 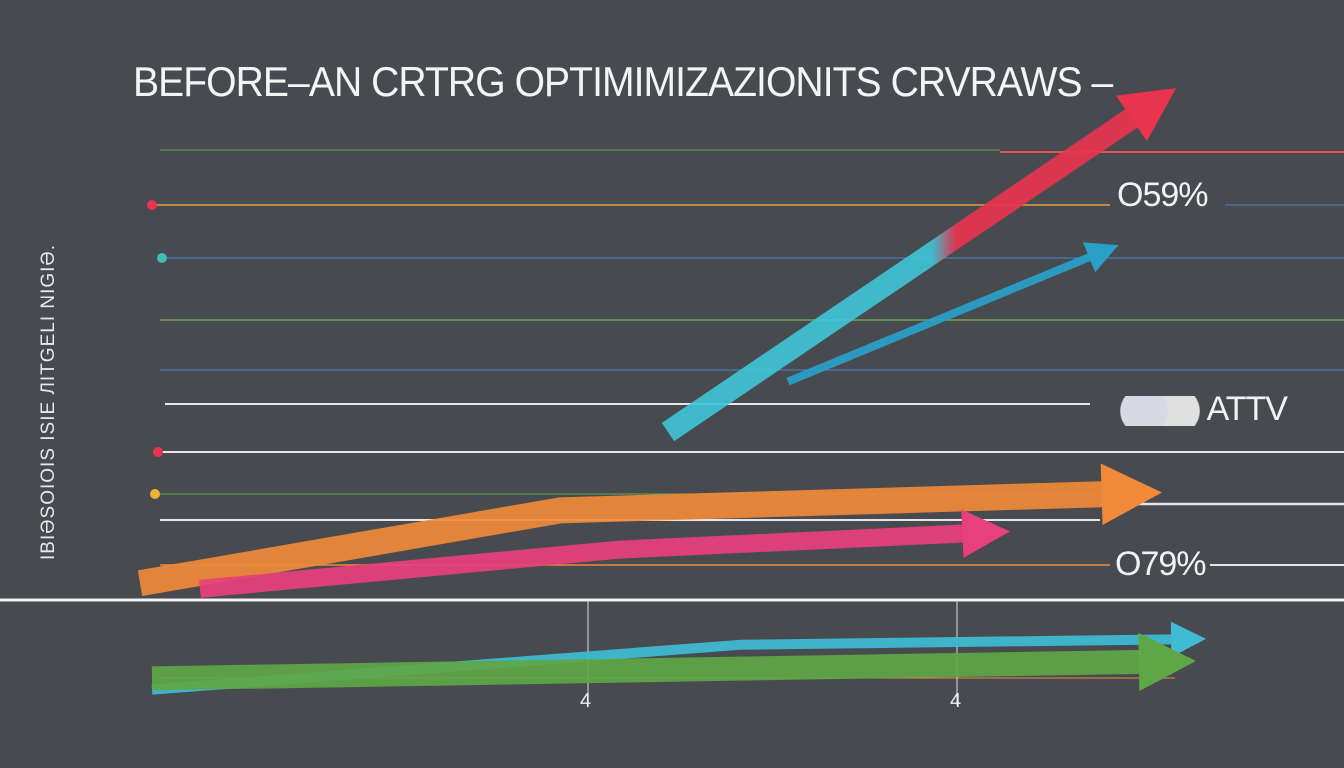 What do you see at coordinates (1160, 411) in the screenshot?
I see `blob-icon` at bounding box center [1160, 411].